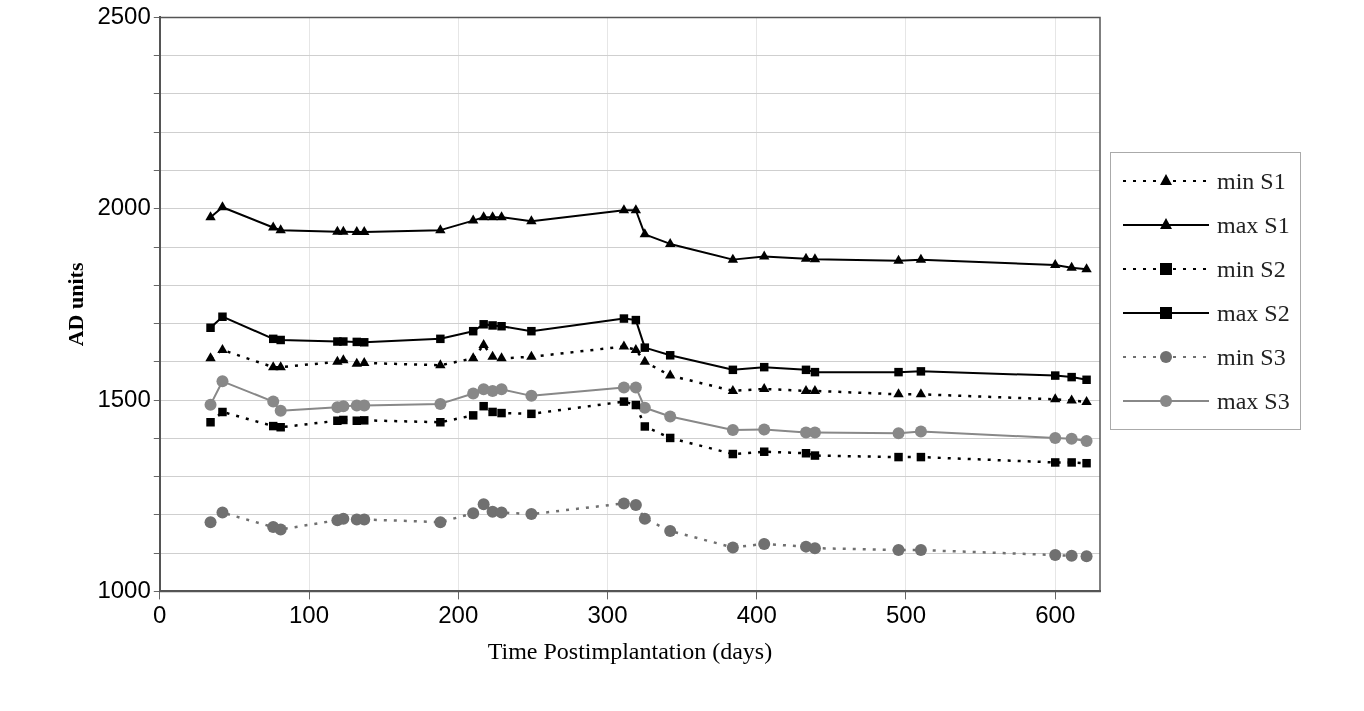 Image resolution: width=1364 pixels, height=711 pixels. Describe the element at coordinates (75, 304) in the screenshot. I see `y-axis-title: AD units` at that location.